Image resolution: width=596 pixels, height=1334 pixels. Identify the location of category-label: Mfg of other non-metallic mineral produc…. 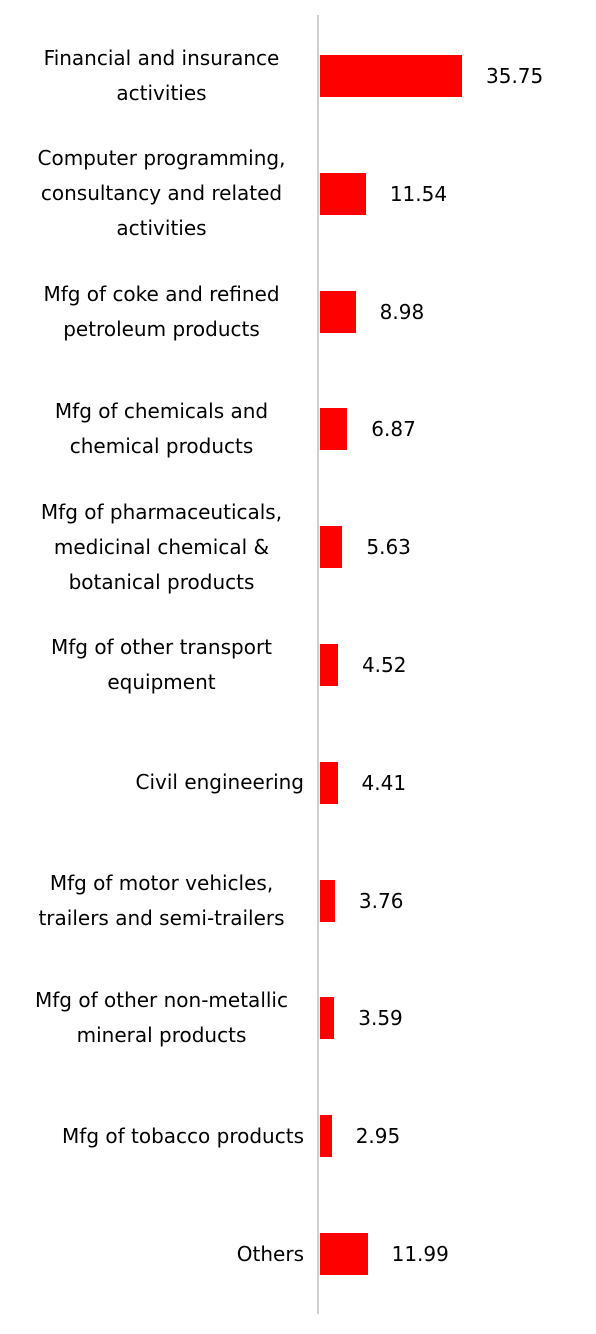
(161, 1018).